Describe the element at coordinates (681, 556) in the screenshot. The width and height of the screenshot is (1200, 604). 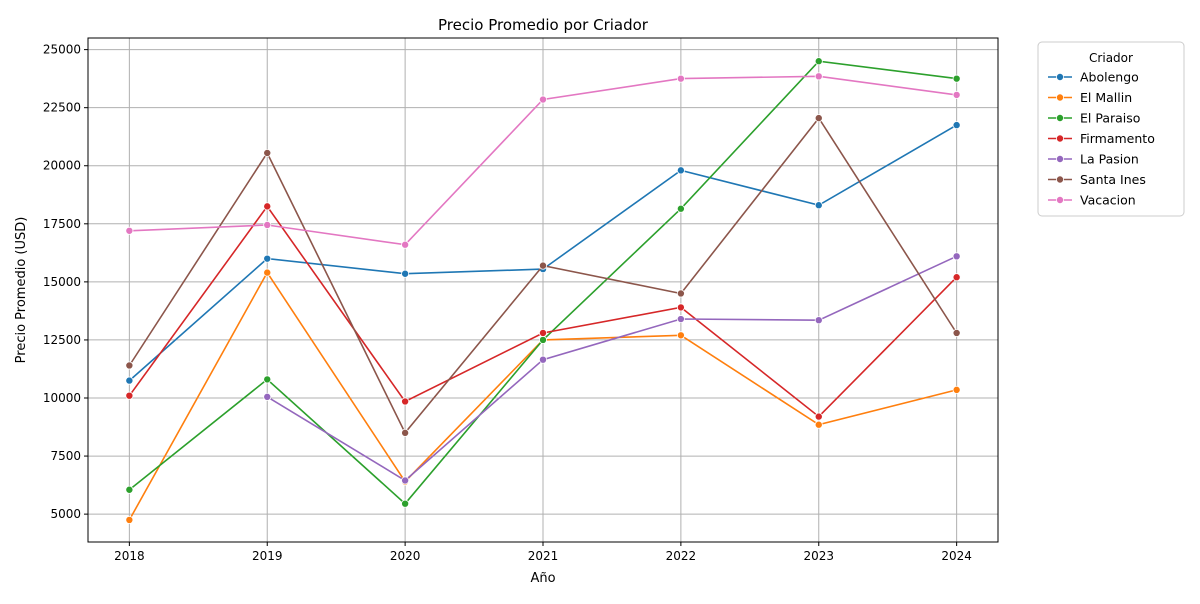
I see `x-tick-label: 2022` at that location.